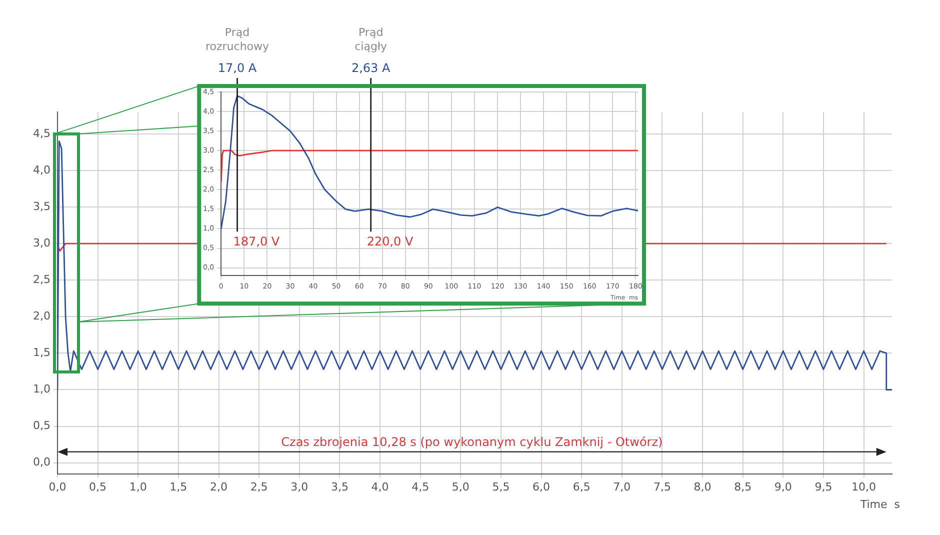  What do you see at coordinates (461, 487) in the screenshot?
I see `x-tick-label: 5,0` at bounding box center [461, 487].